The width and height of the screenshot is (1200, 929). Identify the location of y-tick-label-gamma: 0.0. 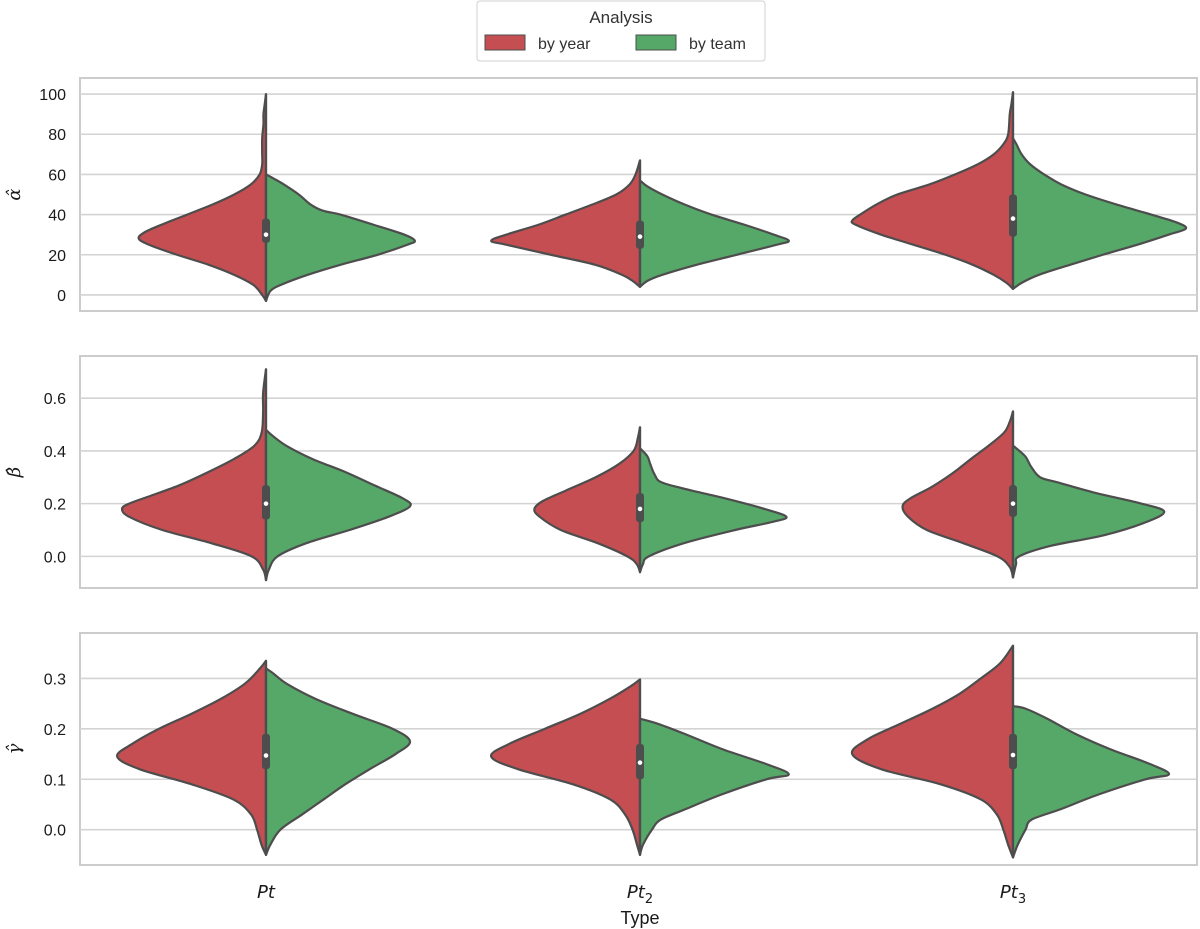
(55, 831).